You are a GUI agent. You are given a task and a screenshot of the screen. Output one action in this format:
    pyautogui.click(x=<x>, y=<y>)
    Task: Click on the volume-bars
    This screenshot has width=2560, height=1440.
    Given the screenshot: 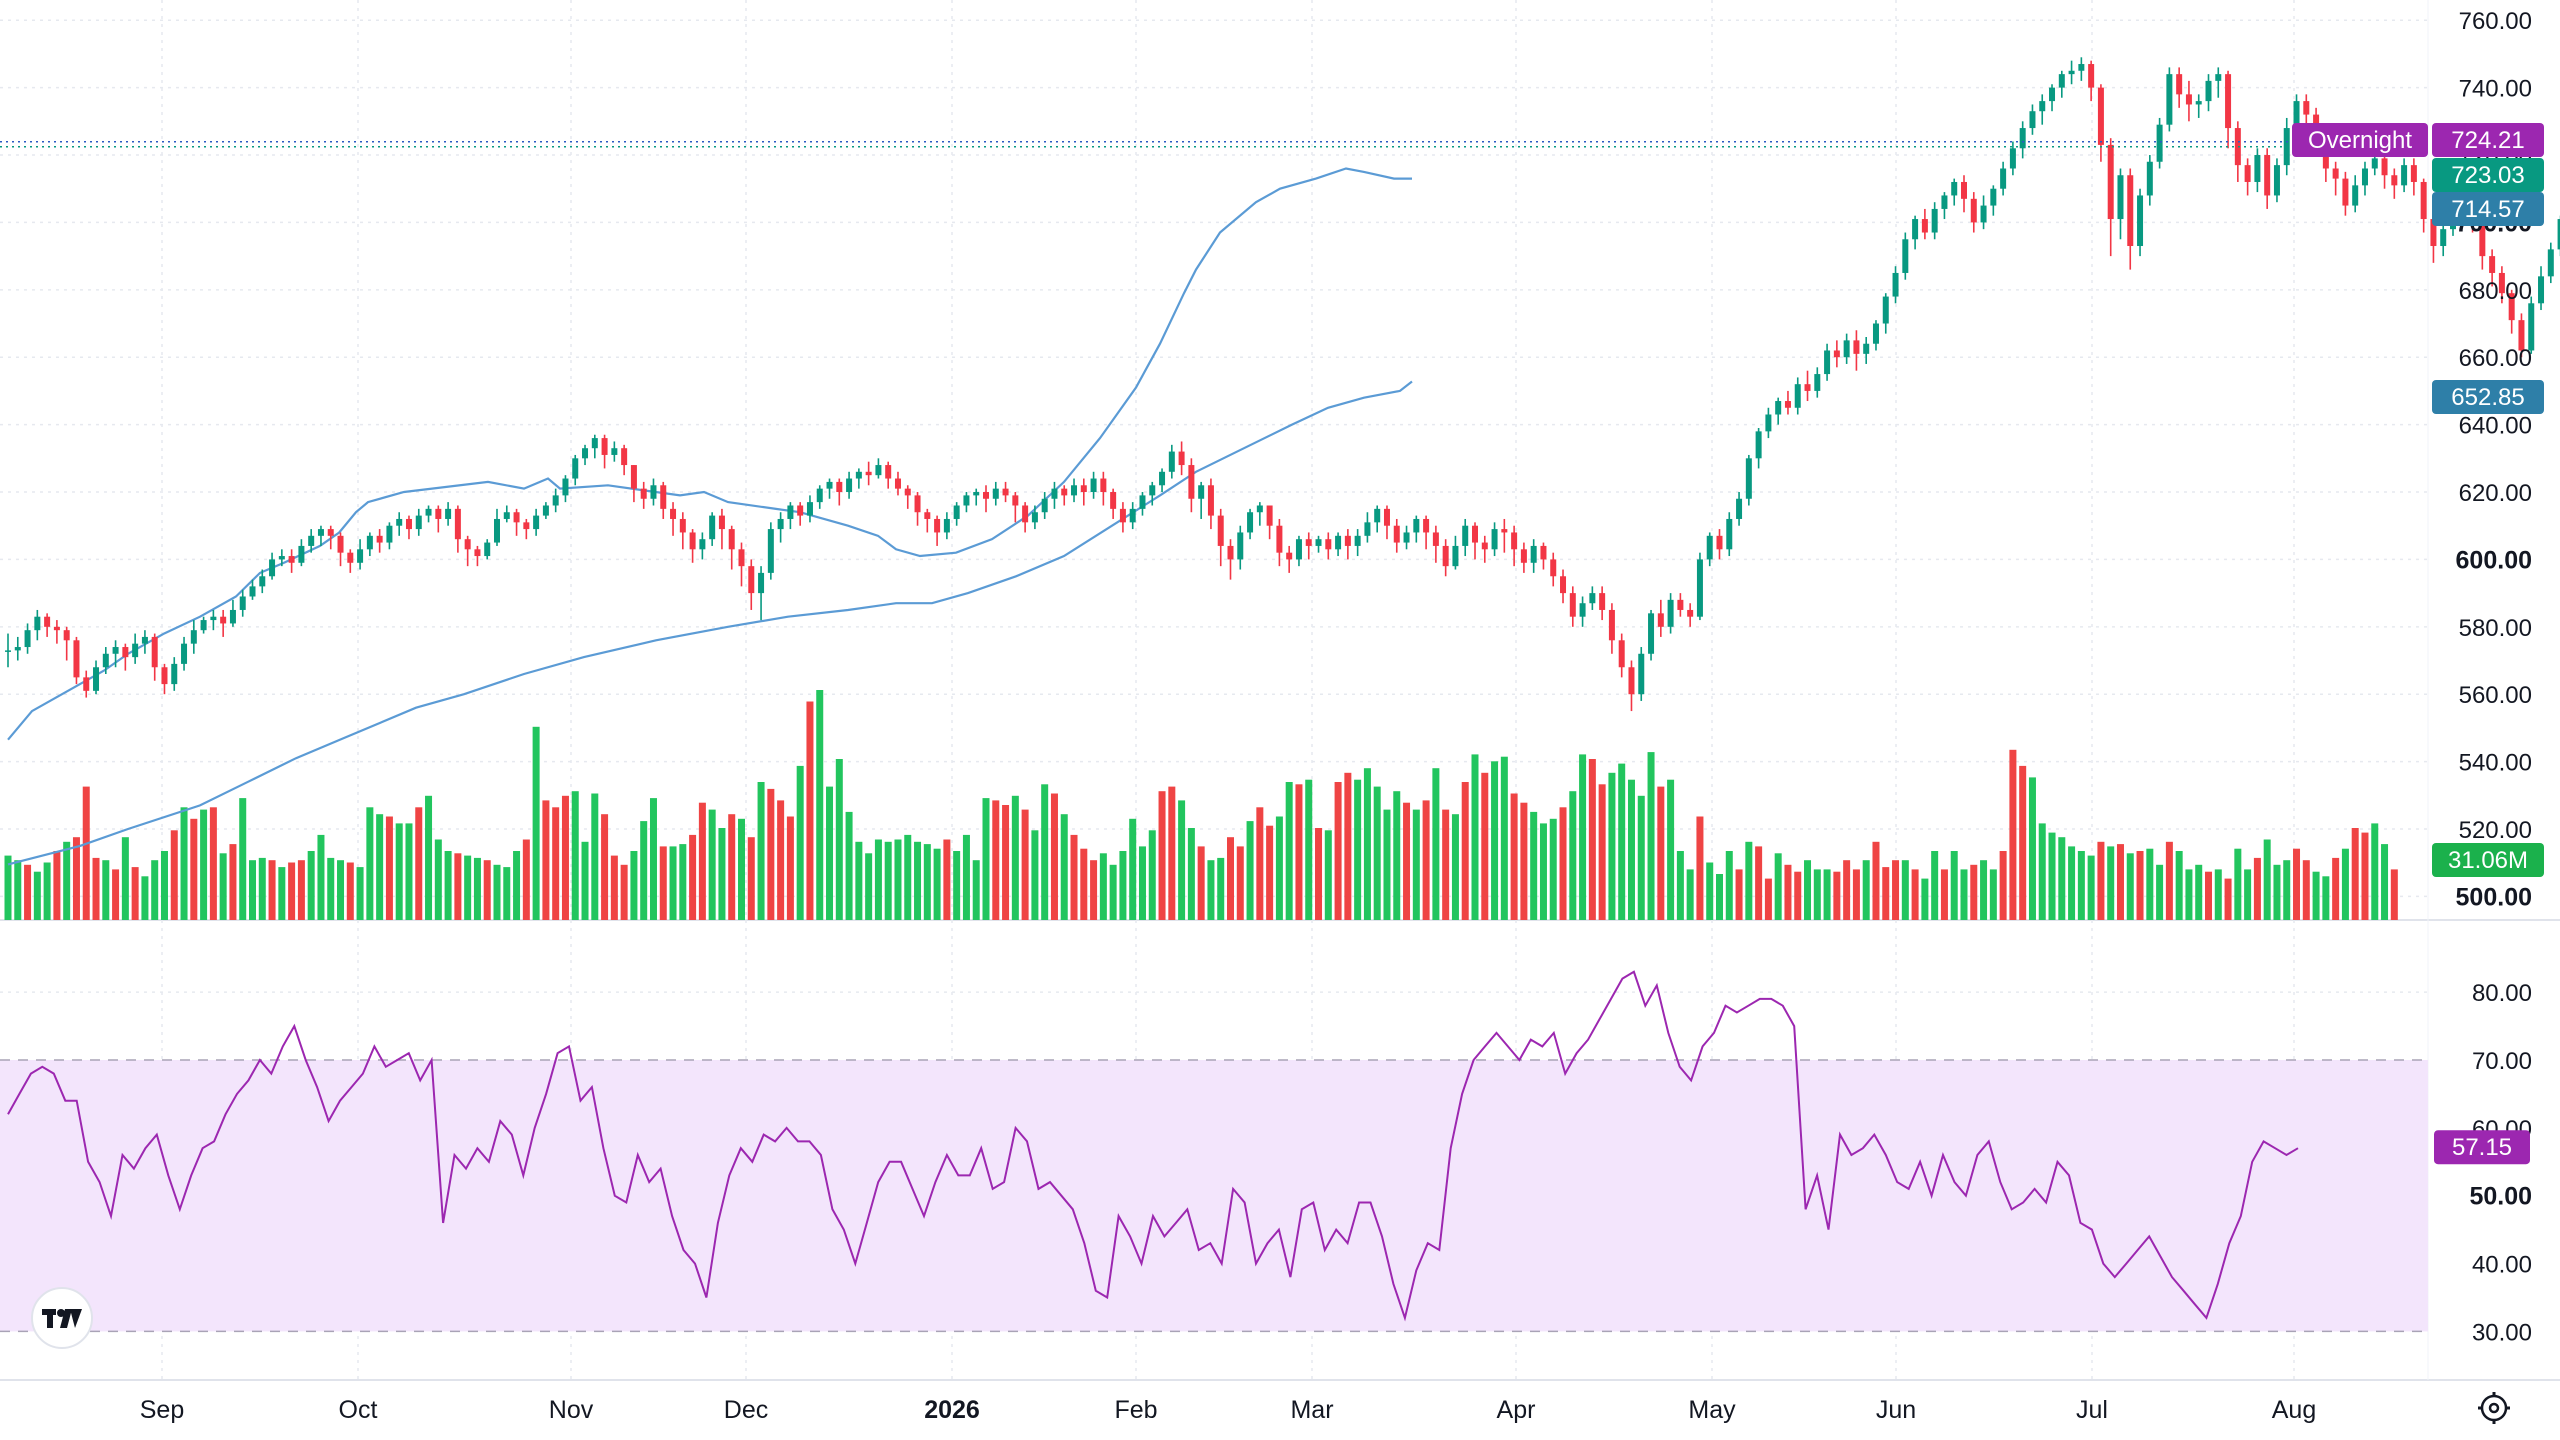 What is the action you would take?
    pyautogui.click(x=1201, y=805)
    